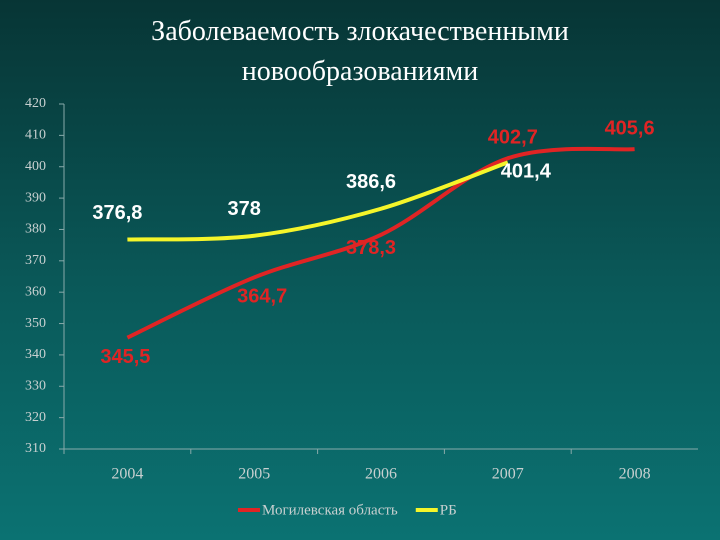 This screenshot has height=540, width=720. Describe the element at coordinates (630, 128) in the screenshot. I see `data-label: 405,6` at that location.